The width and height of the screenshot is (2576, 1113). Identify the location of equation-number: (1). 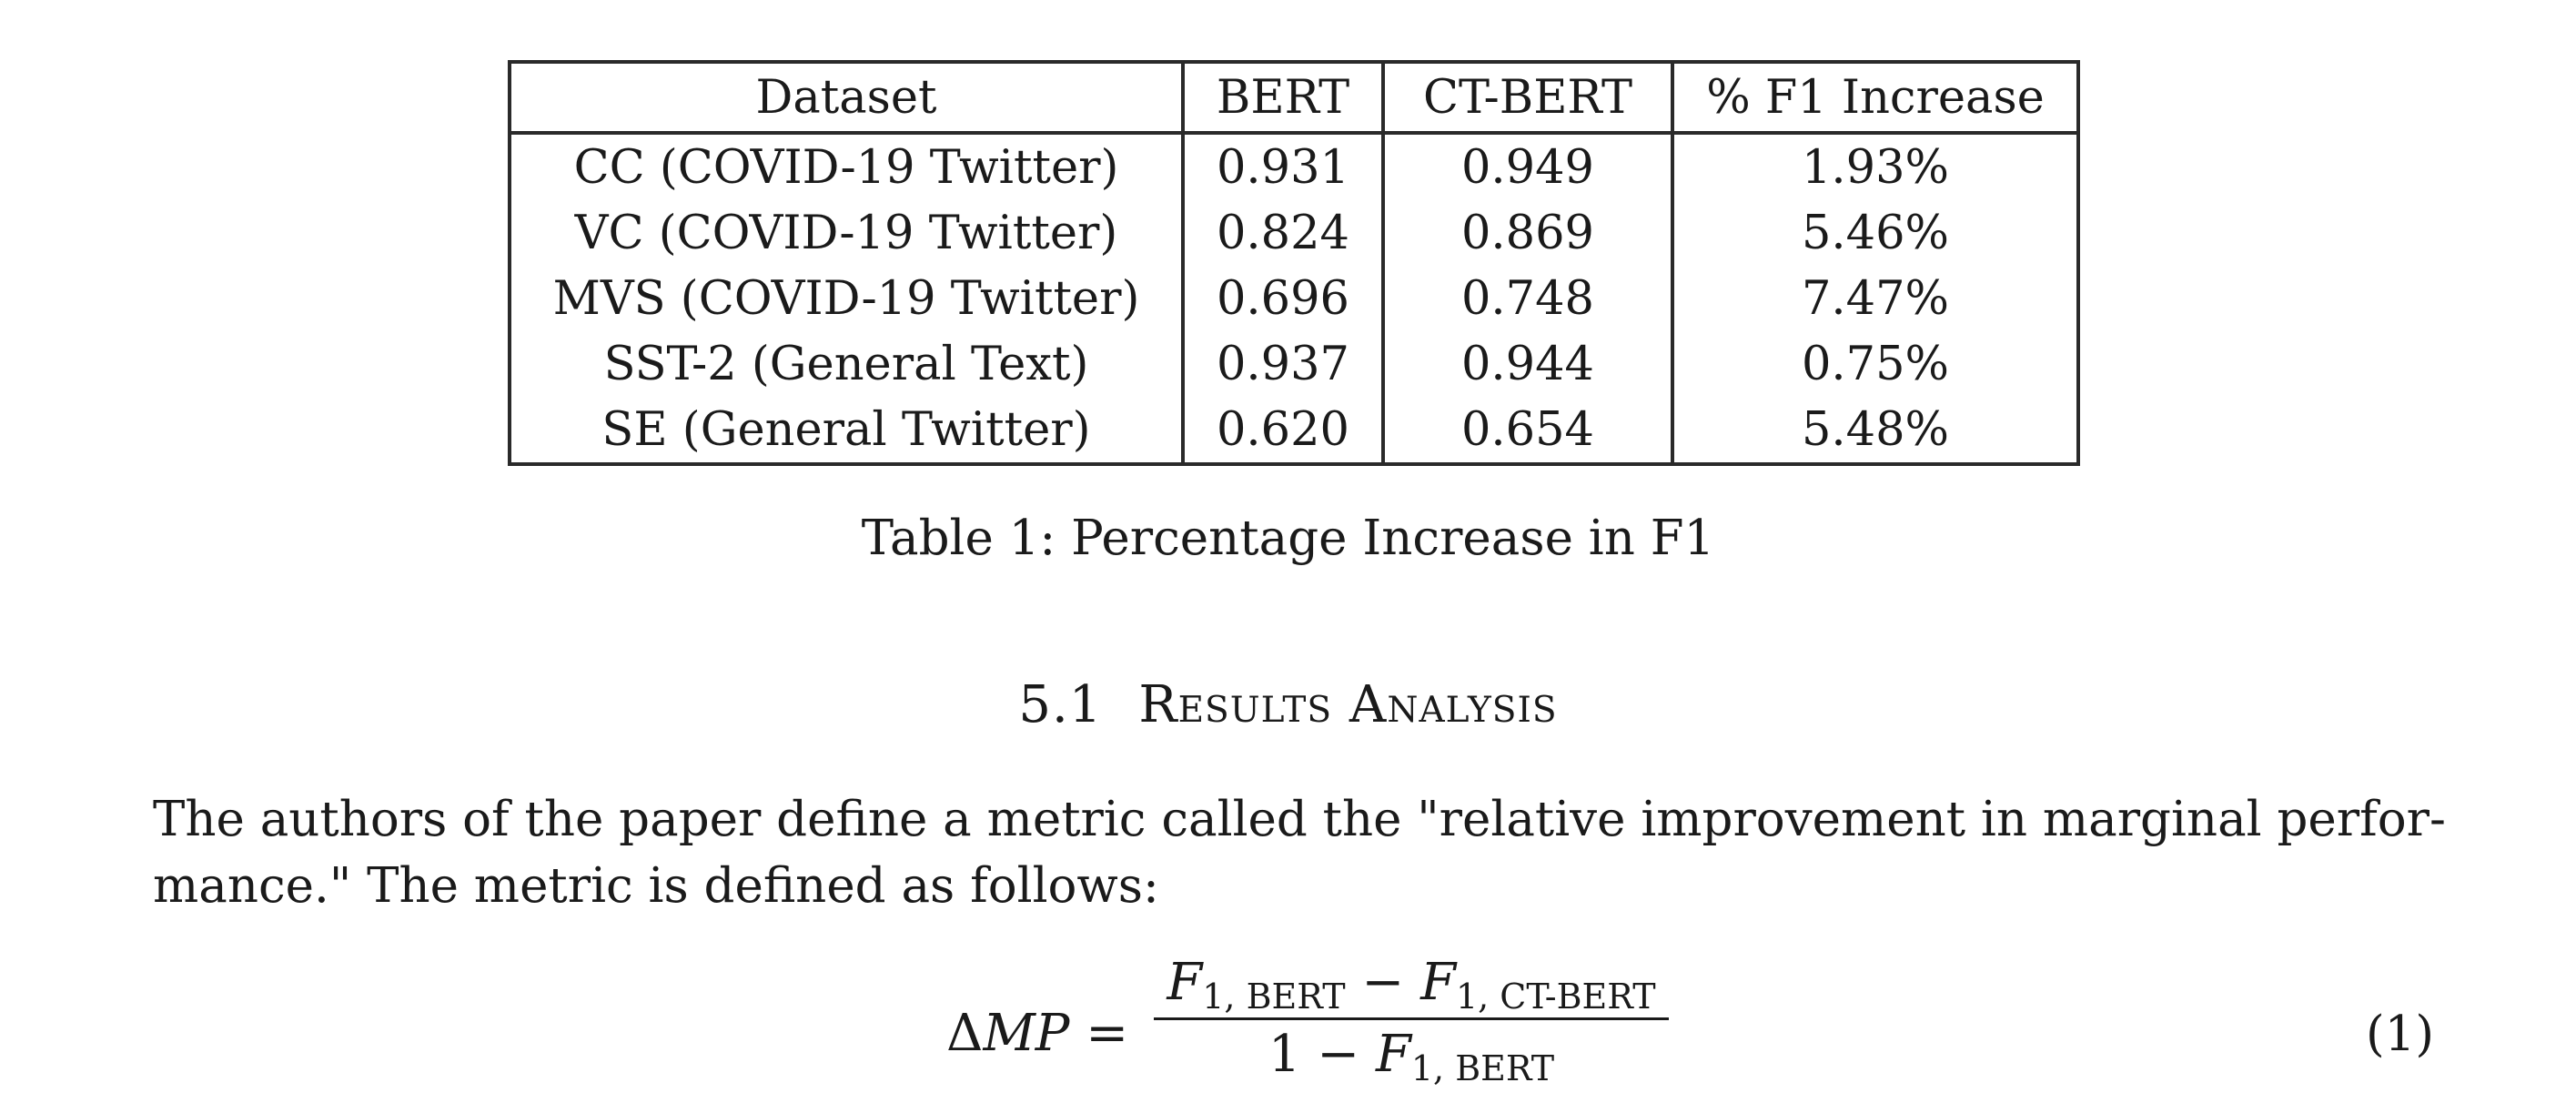
(2400, 1034).